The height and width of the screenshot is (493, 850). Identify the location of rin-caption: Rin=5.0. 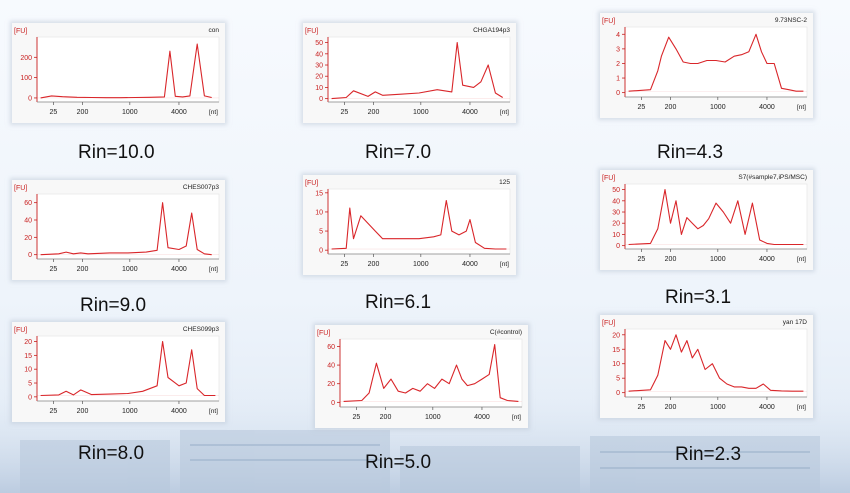
(398, 462).